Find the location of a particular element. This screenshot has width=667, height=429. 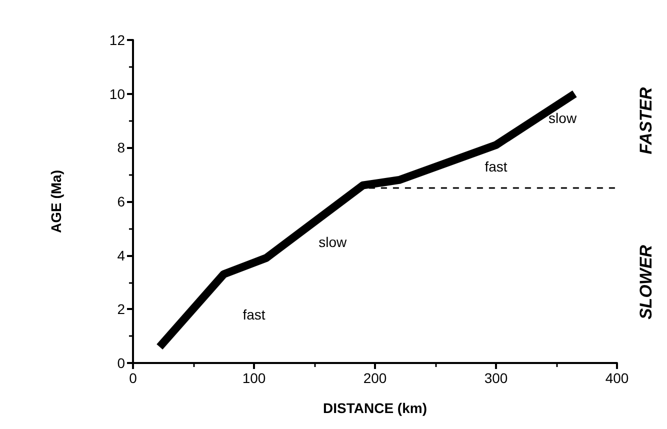

text: FASTER is located at coordinates (646, 120).